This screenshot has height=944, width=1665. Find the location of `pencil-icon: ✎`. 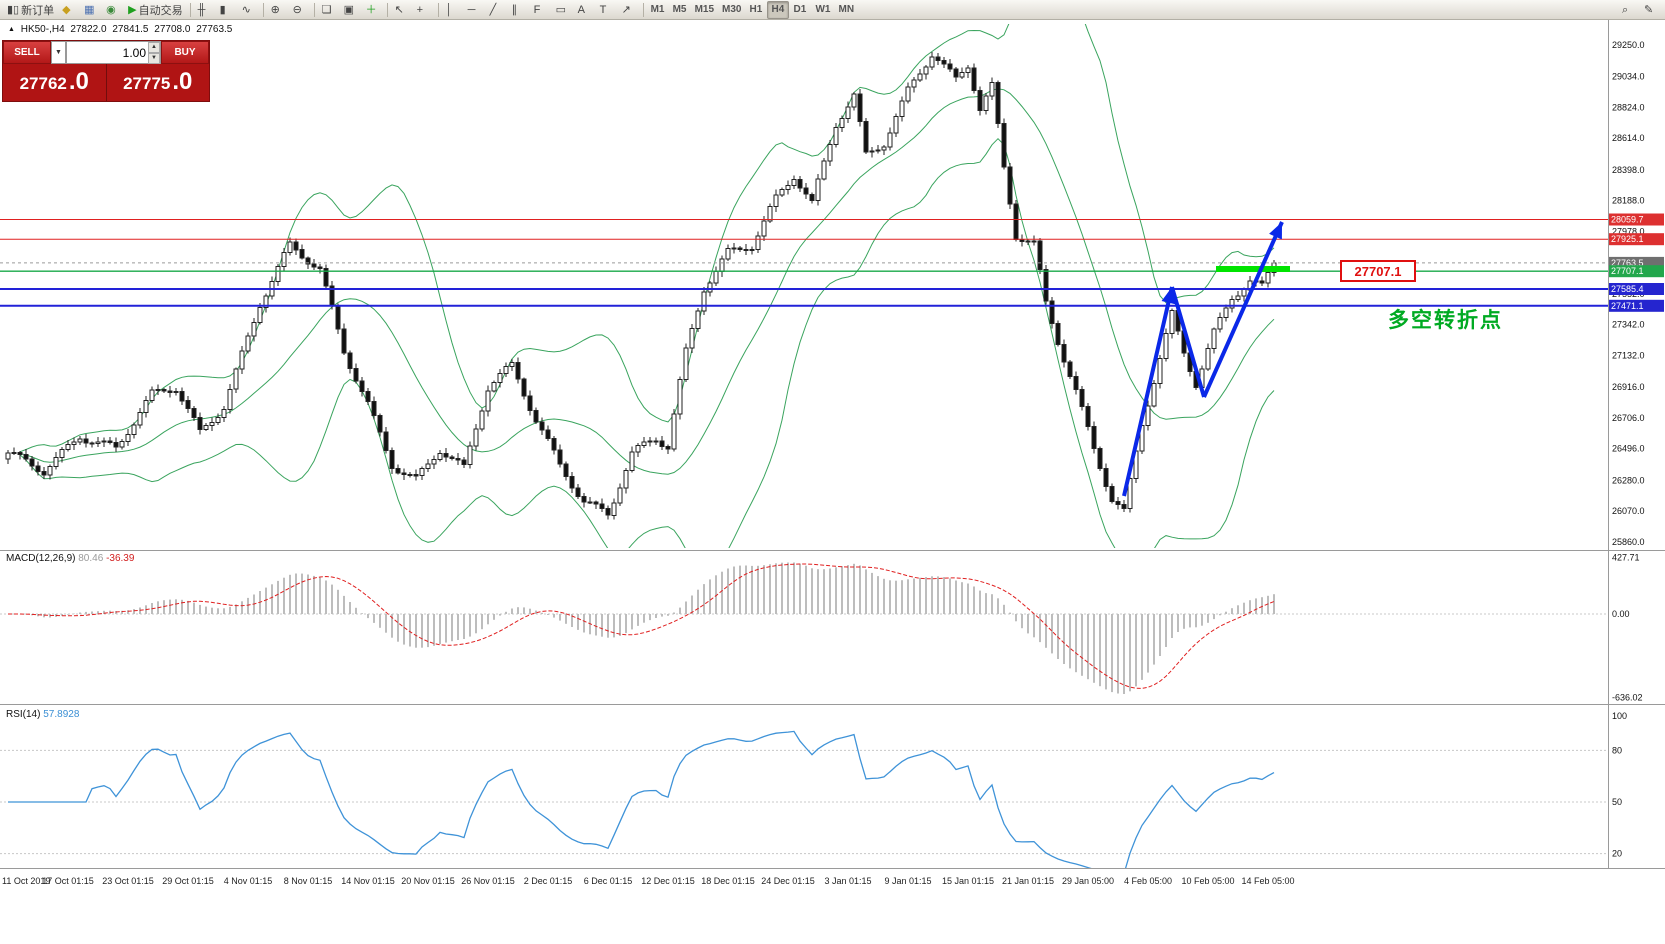

pencil-icon: ✎ is located at coordinates (1649, 9).